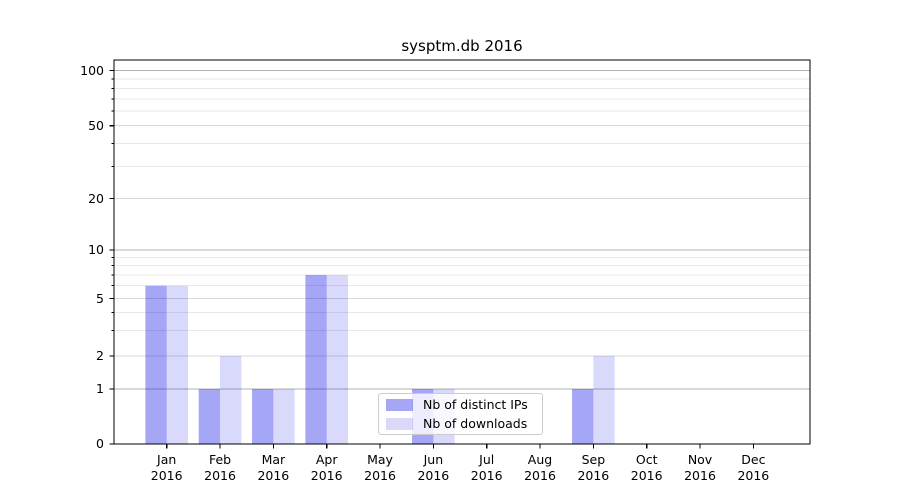 The width and height of the screenshot is (900, 500). Describe the element at coordinates (753, 467) in the screenshot. I see `x-tick-label: Dec 2016` at that location.